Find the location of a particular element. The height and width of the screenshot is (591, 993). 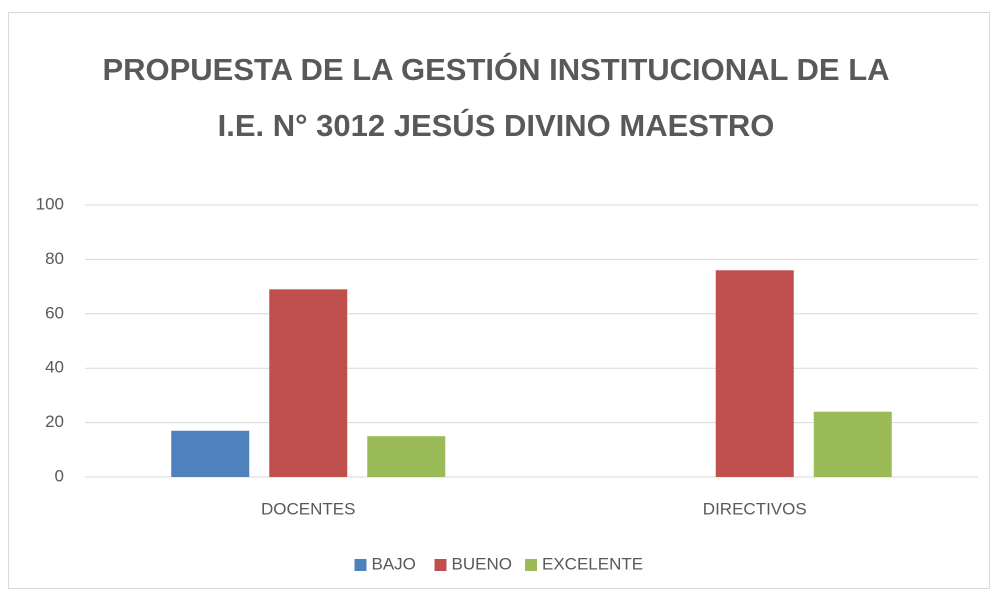

legend-label: BAJO is located at coordinates (394, 563).